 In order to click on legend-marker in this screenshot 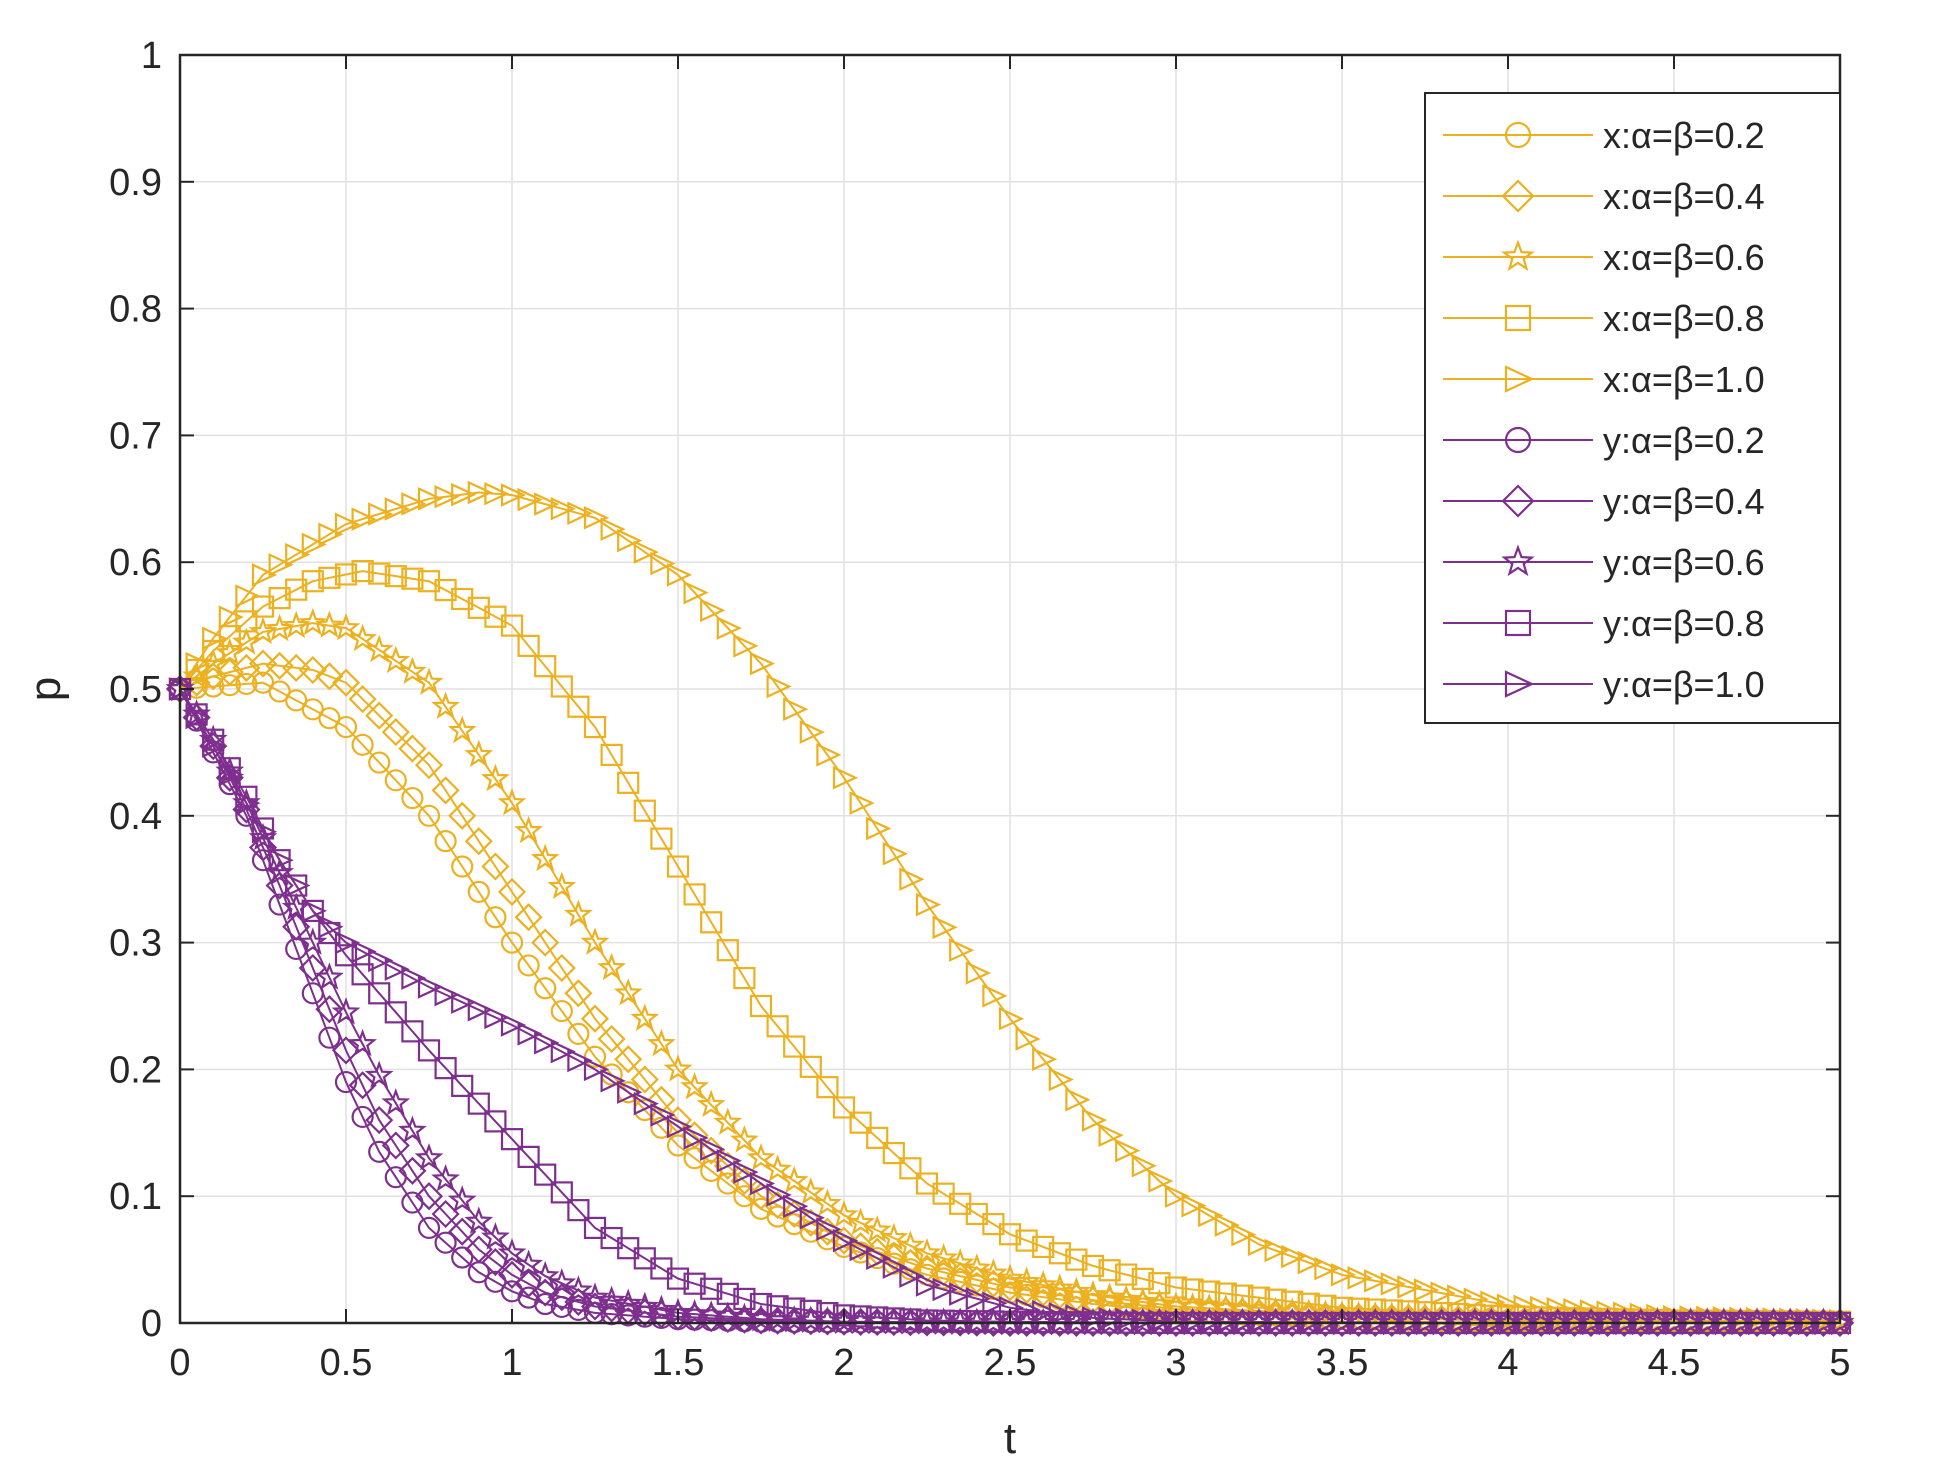, I will do `click(1518, 623)`.